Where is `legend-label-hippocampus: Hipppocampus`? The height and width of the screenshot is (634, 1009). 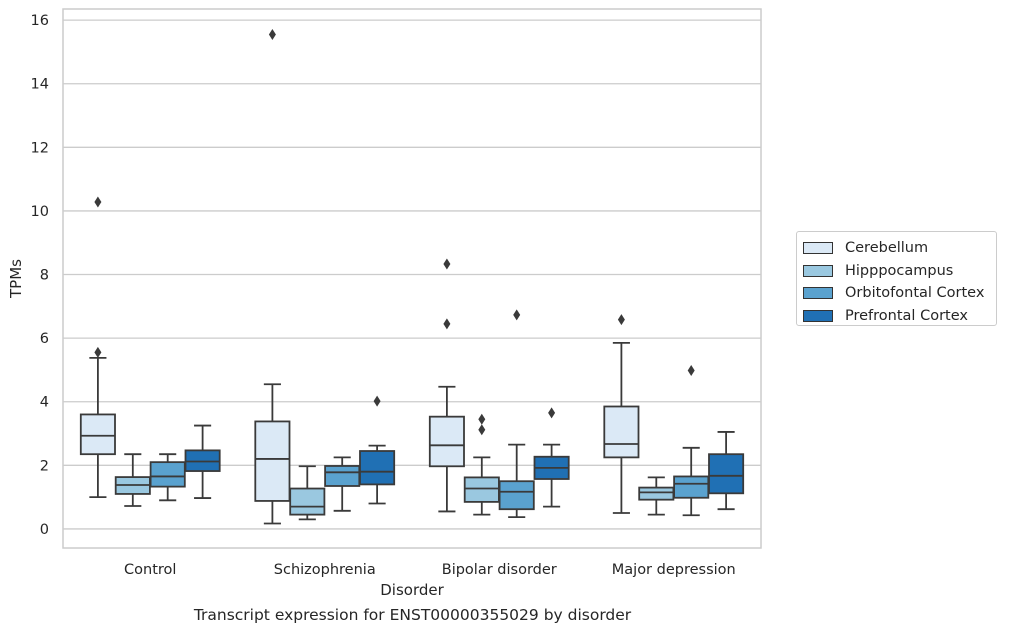 legend-label-hippocampus: Hipppocampus is located at coordinates (899, 270).